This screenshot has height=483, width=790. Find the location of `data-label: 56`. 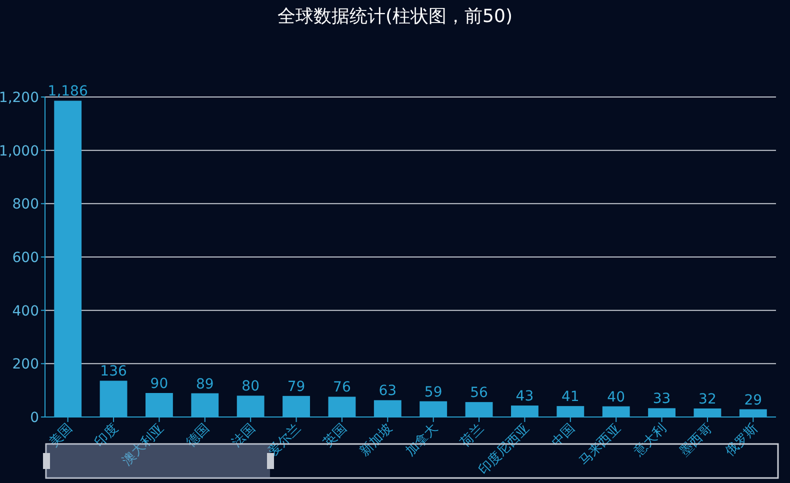

data-label: 56 is located at coordinates (479, 393).